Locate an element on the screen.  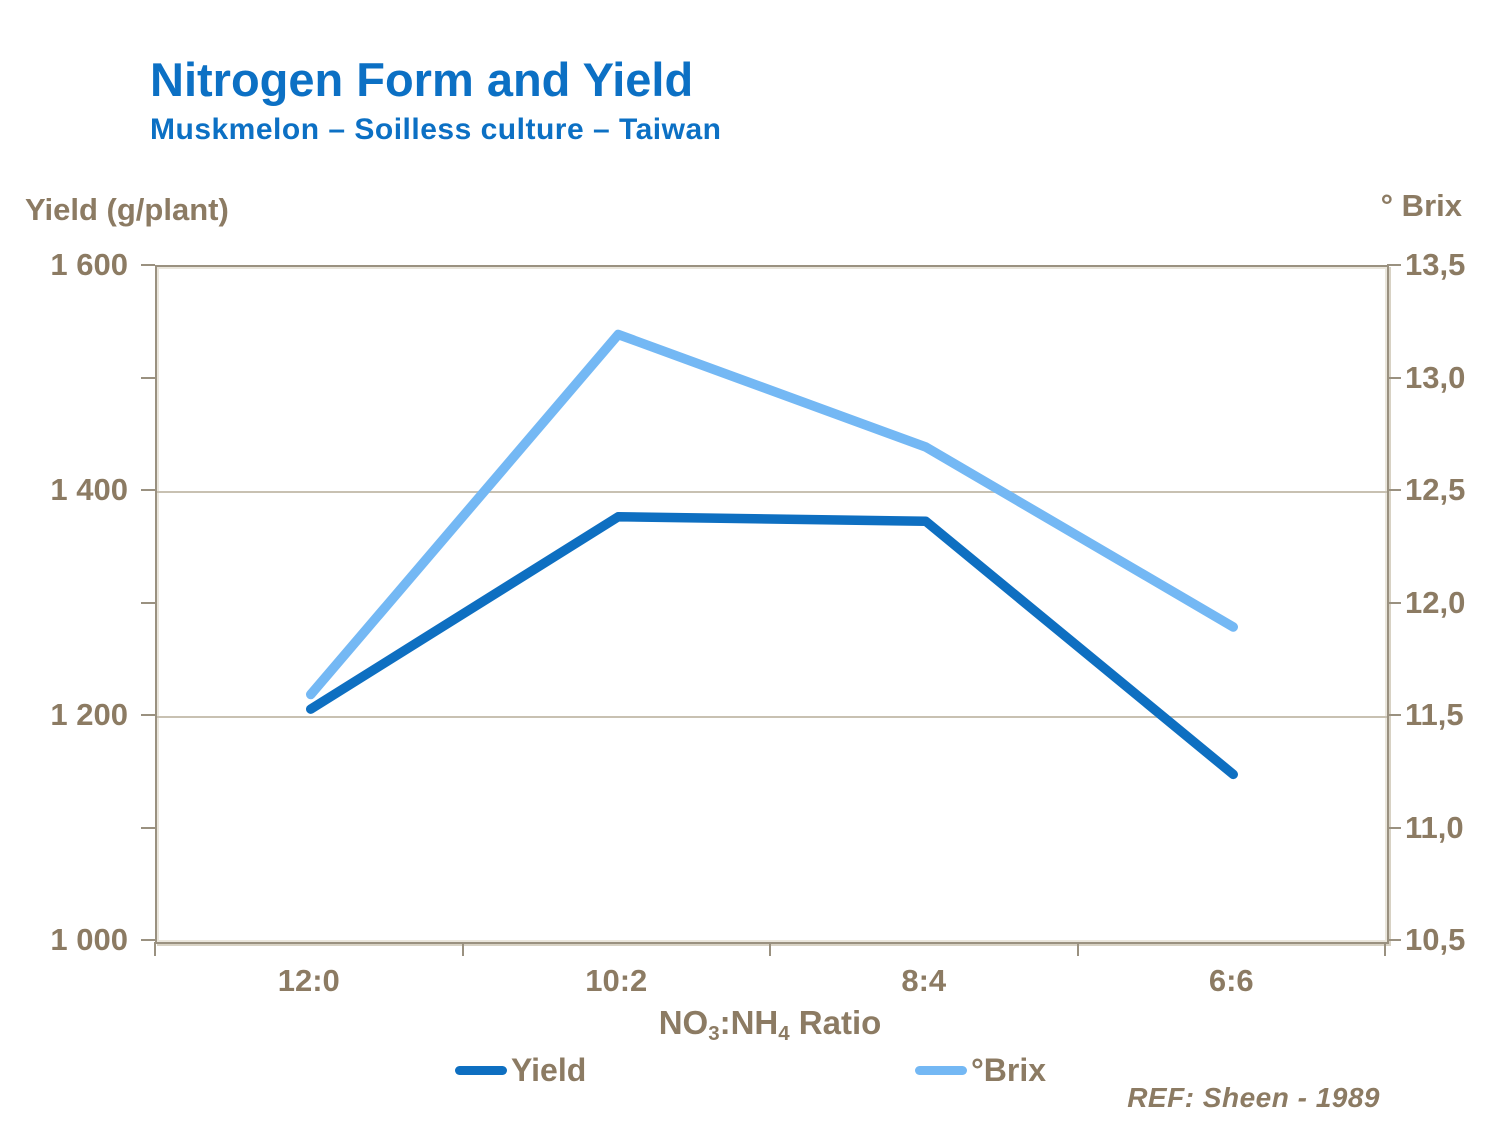
x-axis-title-text: :NH is located at coordinates (749, 1022).